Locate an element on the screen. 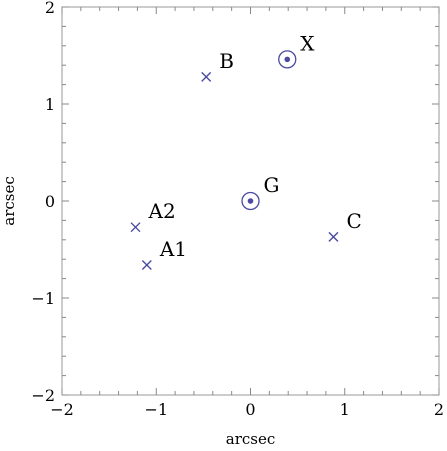  y-tick-label: 0 is located at coordinates (50, 201).